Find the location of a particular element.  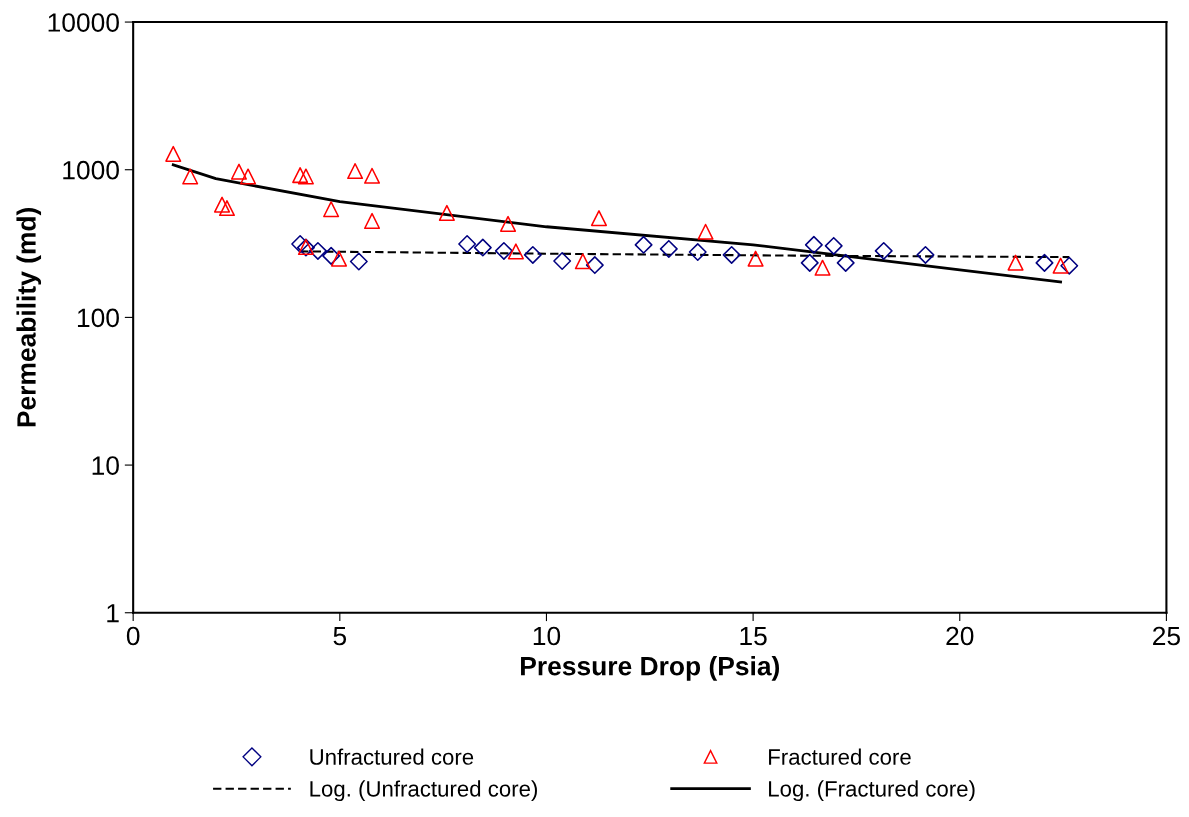

x-tick-label: 10 is located at coordinates (547, 636).